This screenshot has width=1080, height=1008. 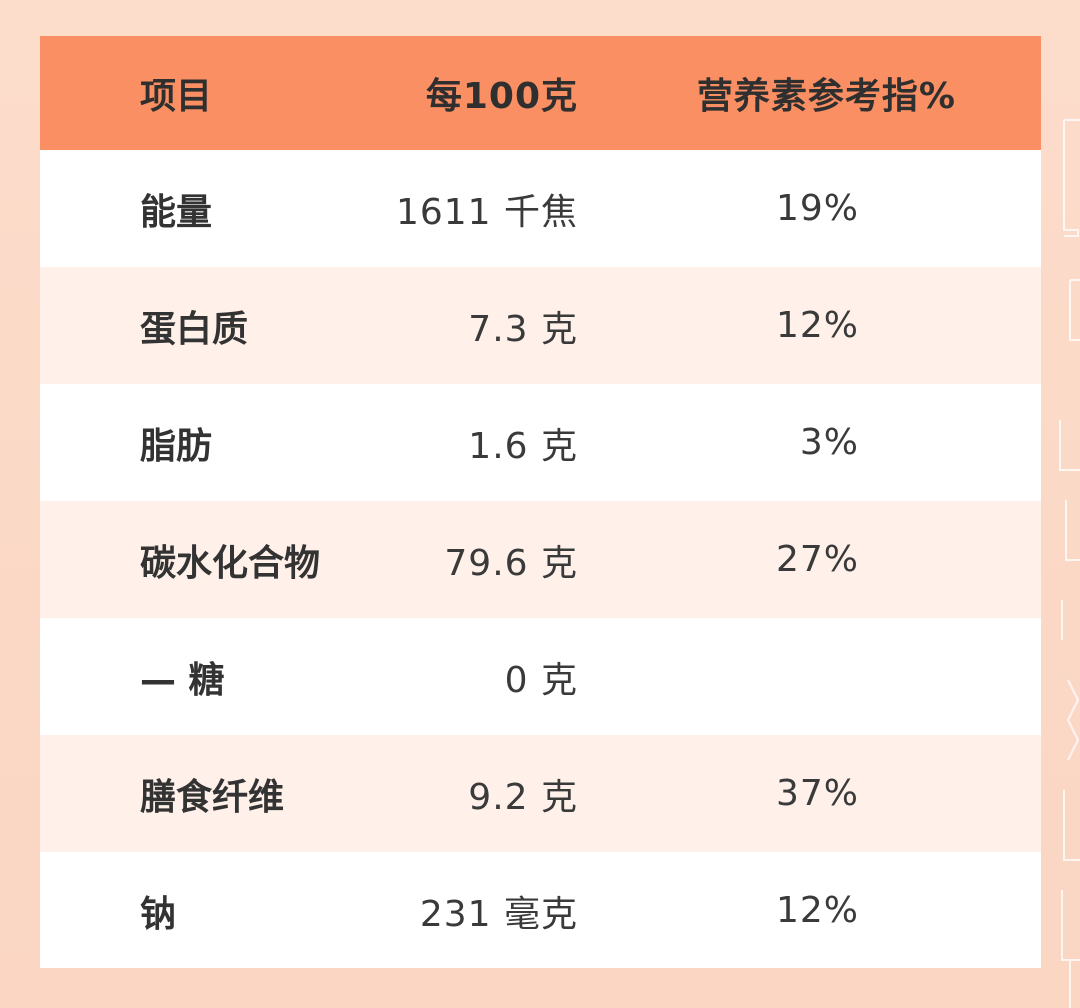 I want to click on table-row: 能量 1611 千焦 19%, so click(x=540, y=208).